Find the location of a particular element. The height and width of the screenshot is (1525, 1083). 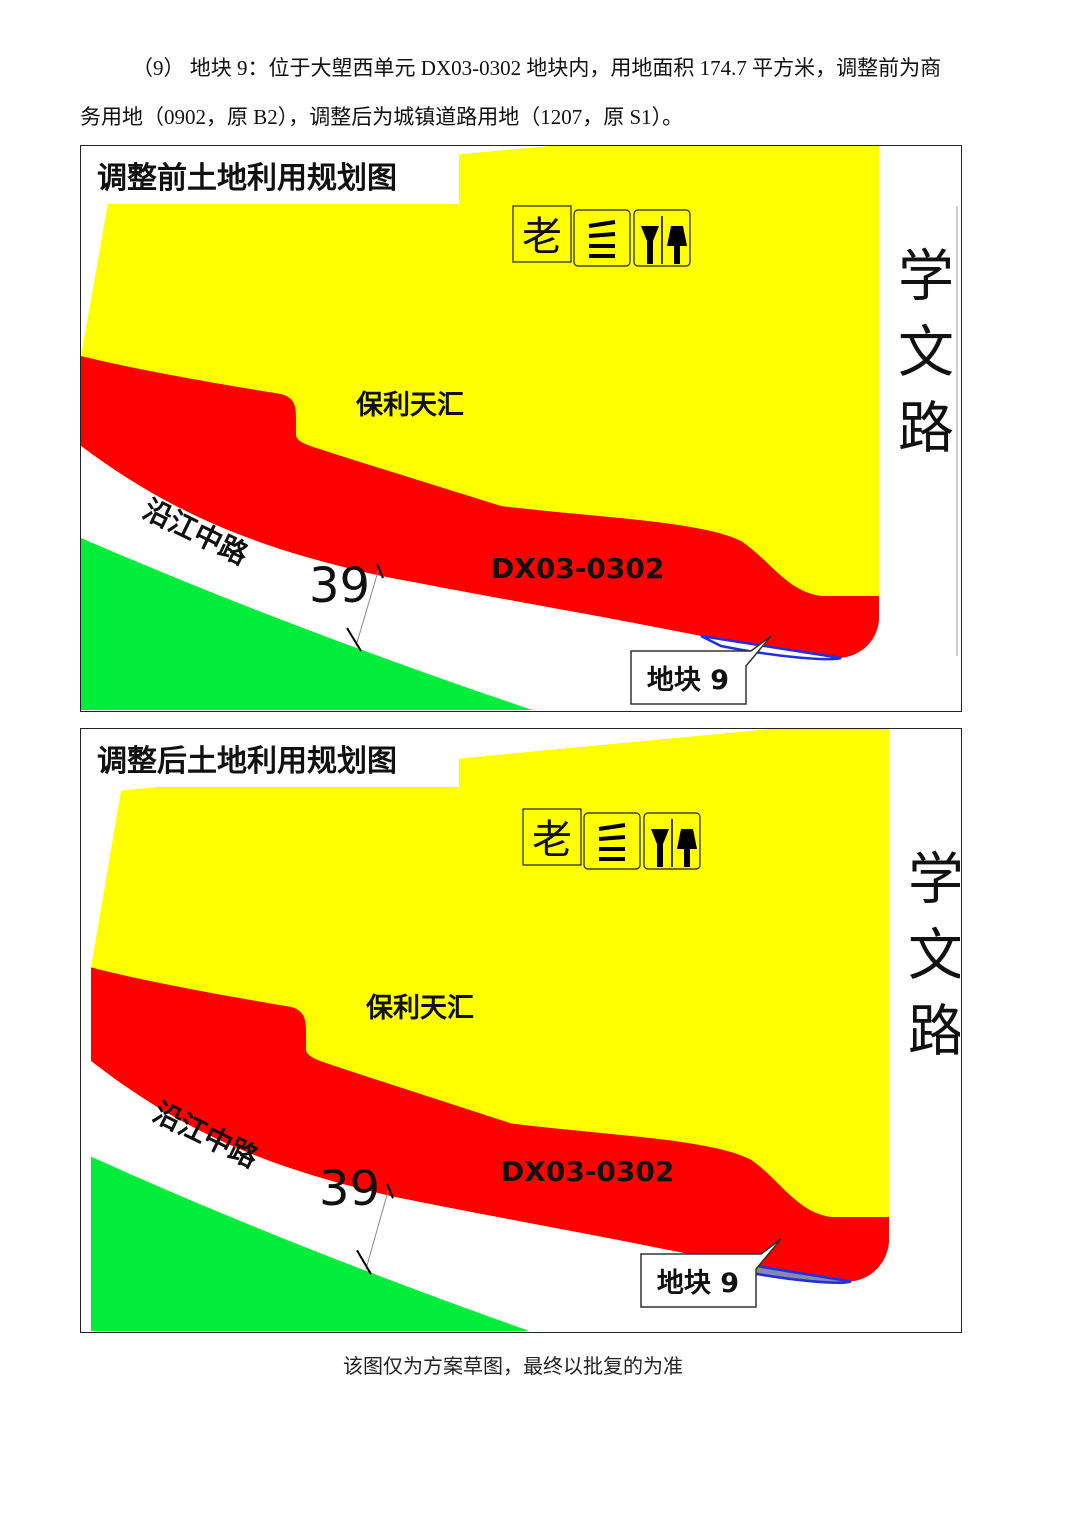

road-reserve is located at coordinates (480, 507).